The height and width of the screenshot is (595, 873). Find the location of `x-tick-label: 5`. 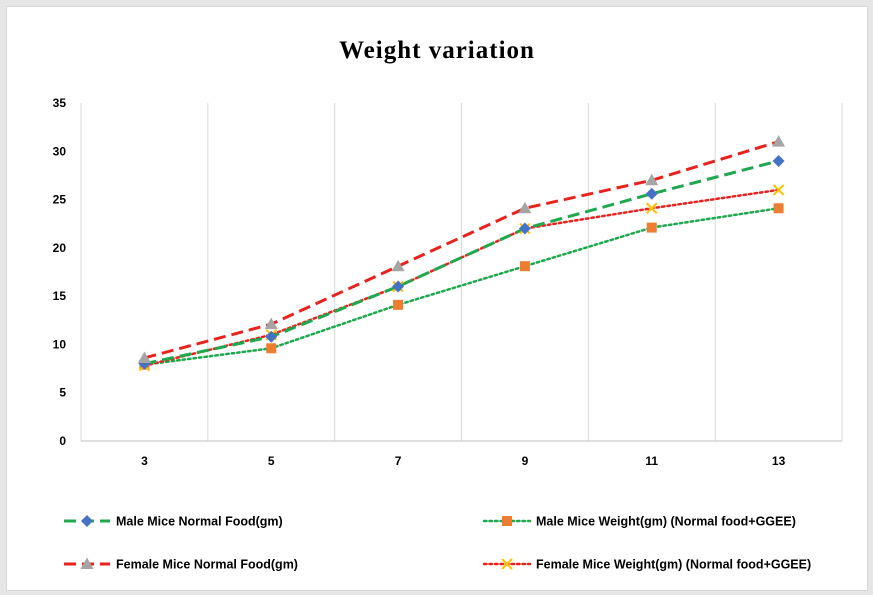

x-tick-label: 5 is located at coordinates (271, 461).